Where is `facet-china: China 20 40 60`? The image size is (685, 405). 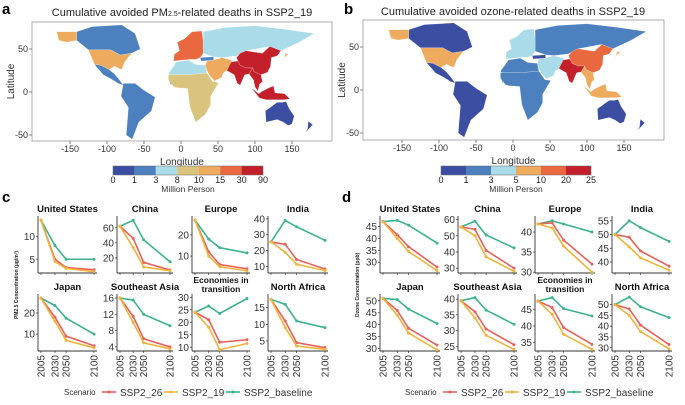
facet-china: China 20 40 60 is located at coordinates (138, 239).